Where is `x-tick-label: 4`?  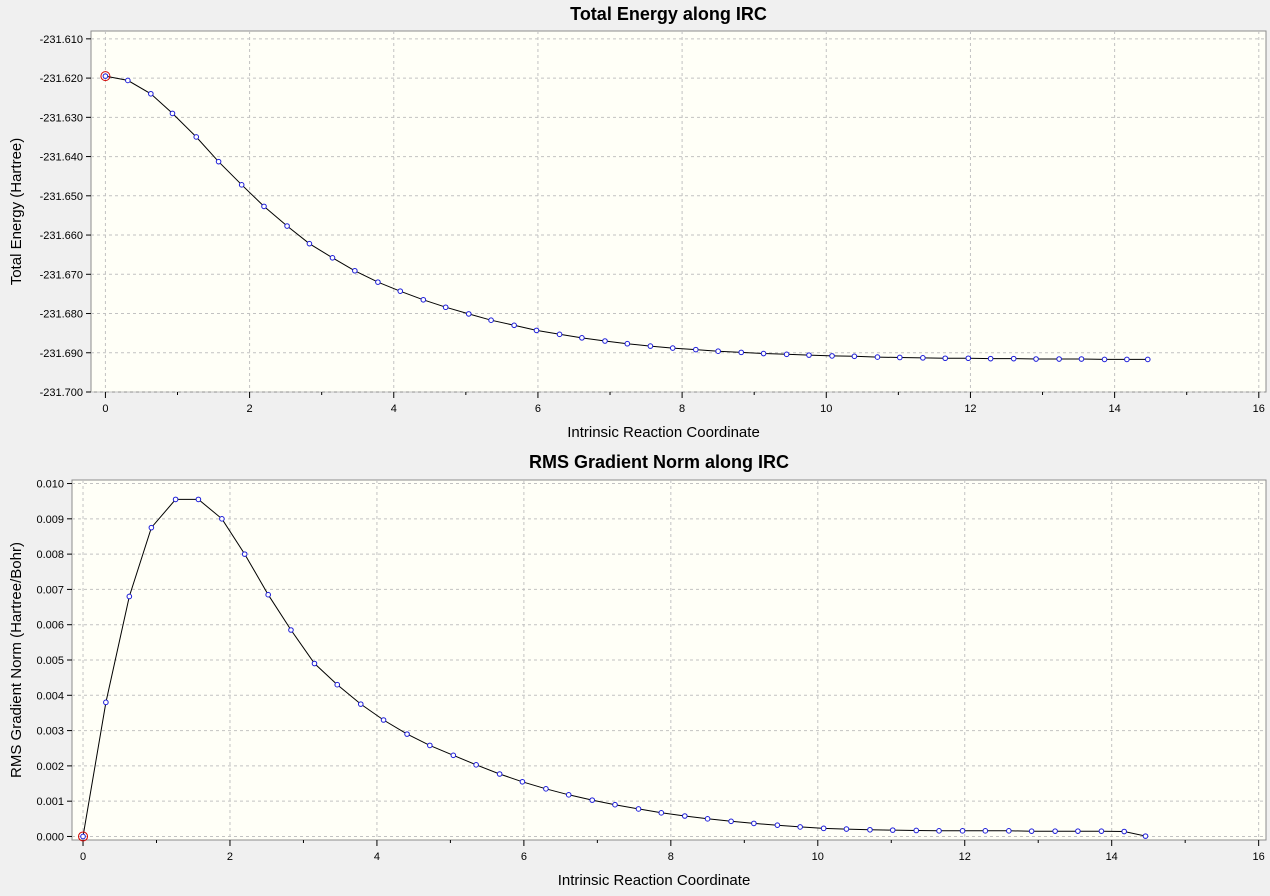
x-tick-label: 4 is located at coordinates (394, 409).